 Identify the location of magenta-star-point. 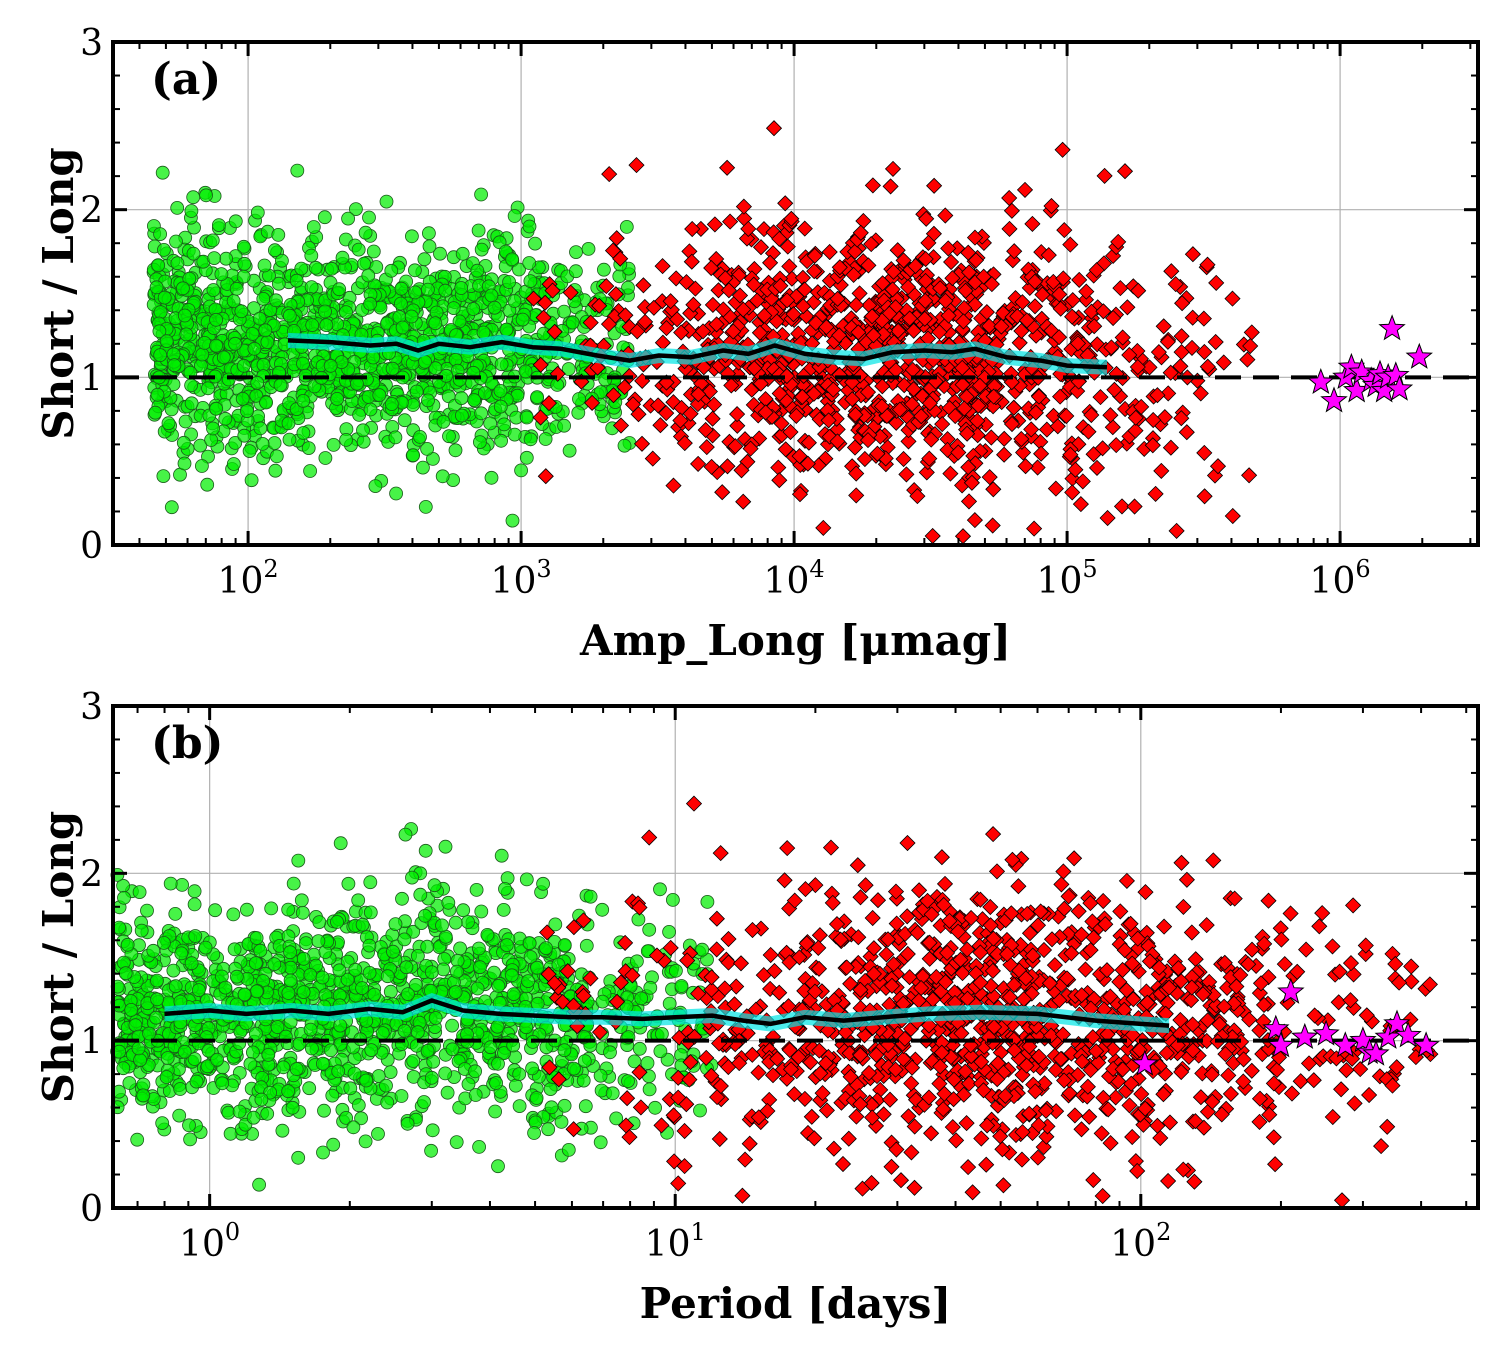
(1321, 381).